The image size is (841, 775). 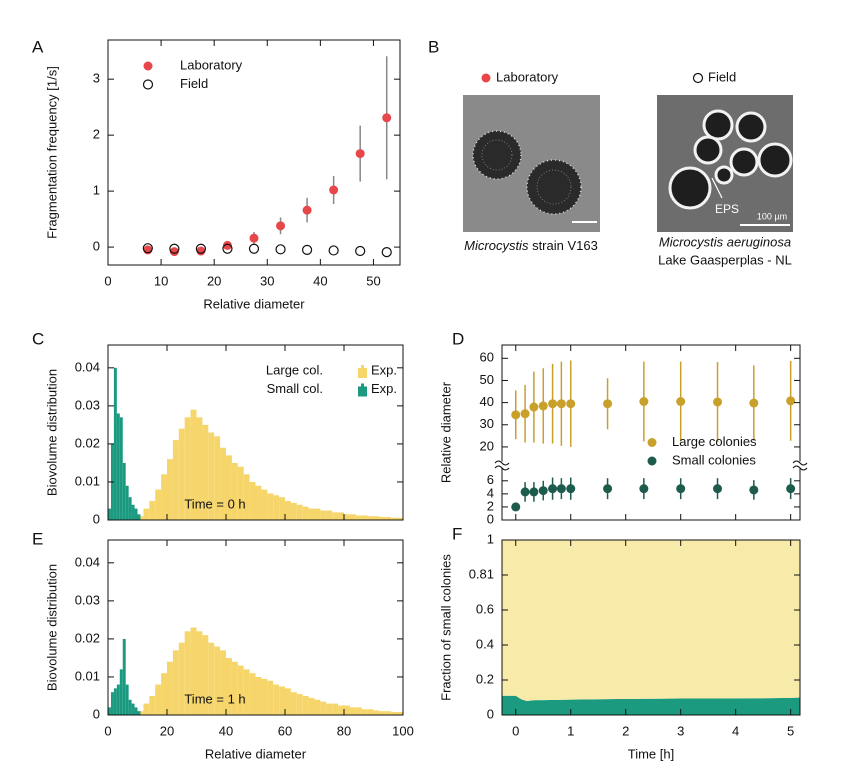 What do you see at coordinates (37, 538) in the screenshot?
I see `panel-label: E` at bounding box center [37, 538].